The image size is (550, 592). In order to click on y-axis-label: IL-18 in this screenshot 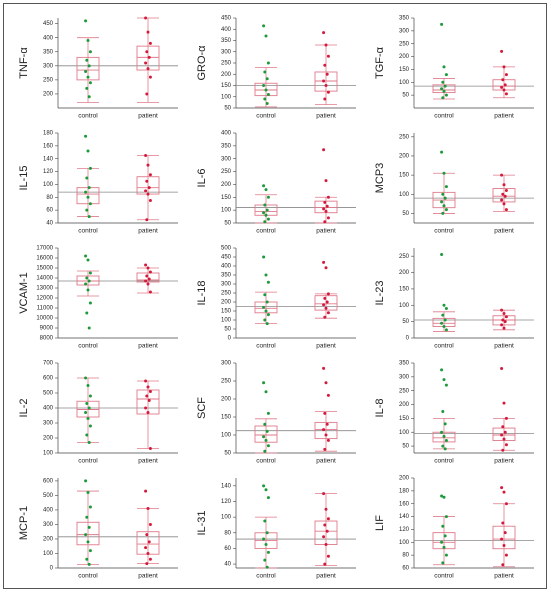, I will do `click(202, 292)`.